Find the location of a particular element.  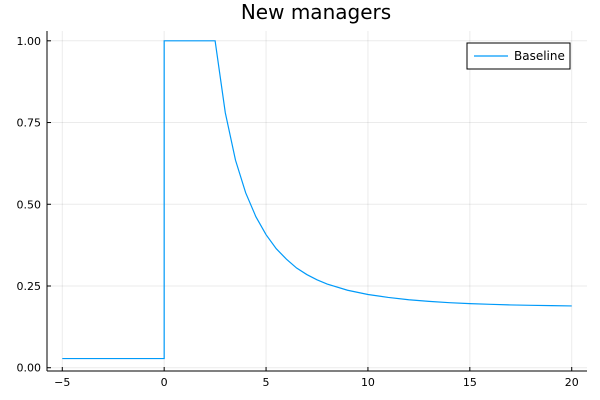

x-tick-label: −5 is located at coordinates (62, 382).